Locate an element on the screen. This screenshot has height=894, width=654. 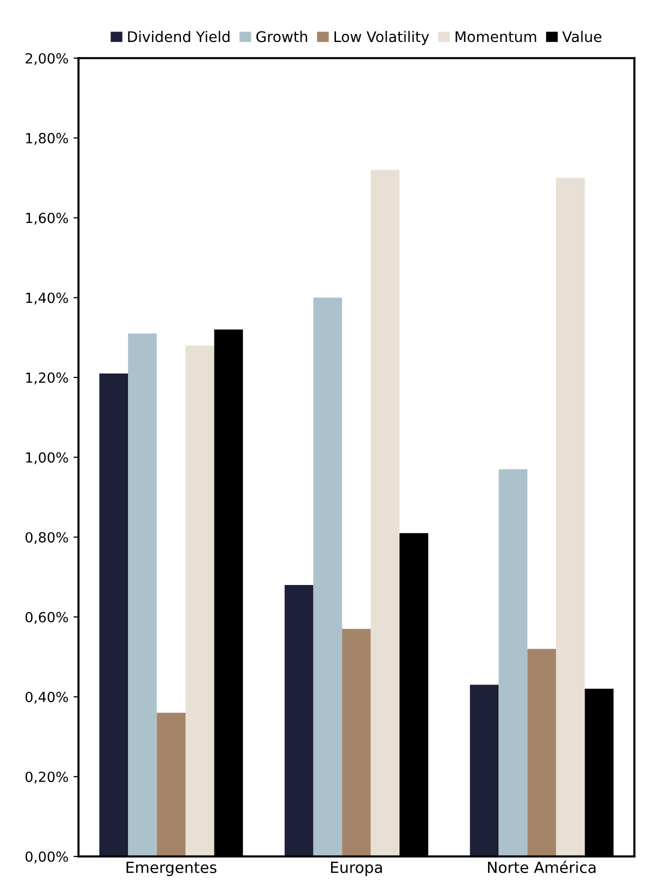
y-tick-label: 1,00% is located at coordinates (47, 458).